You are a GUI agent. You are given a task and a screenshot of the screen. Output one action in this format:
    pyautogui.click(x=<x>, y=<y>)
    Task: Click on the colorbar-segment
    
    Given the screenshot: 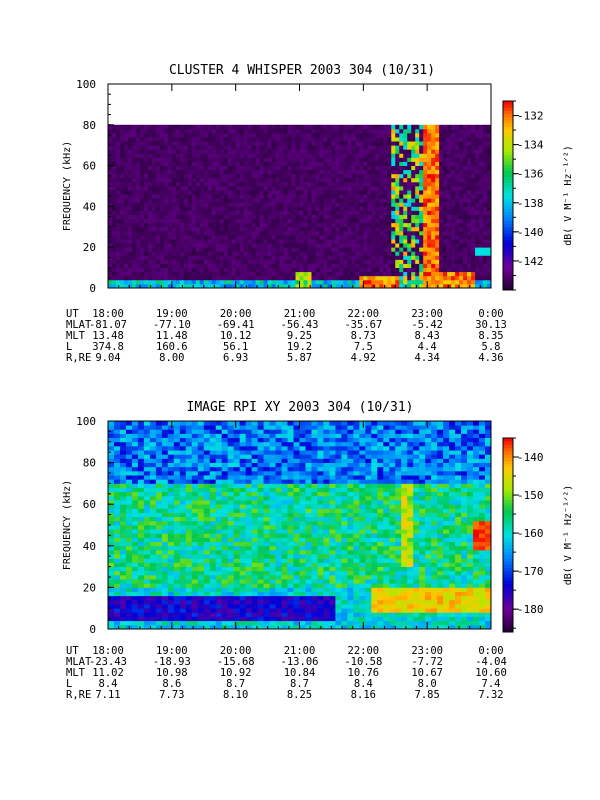 What is the action you would take?
    pyautogui.click(x=508, y=137)
    